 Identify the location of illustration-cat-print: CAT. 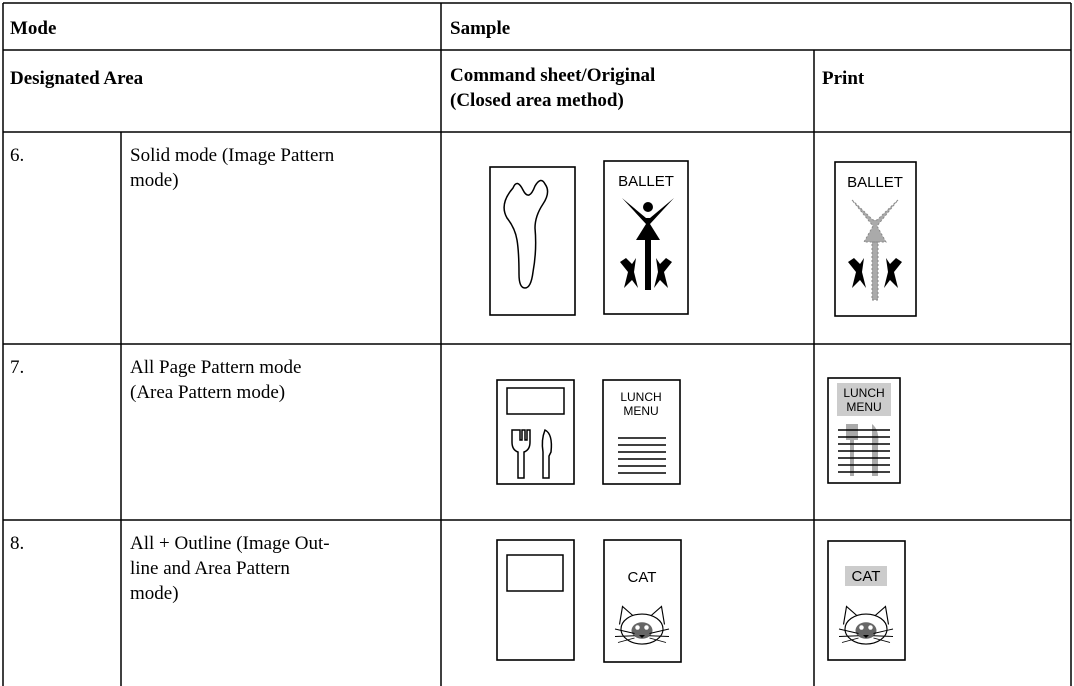
(866, 600).